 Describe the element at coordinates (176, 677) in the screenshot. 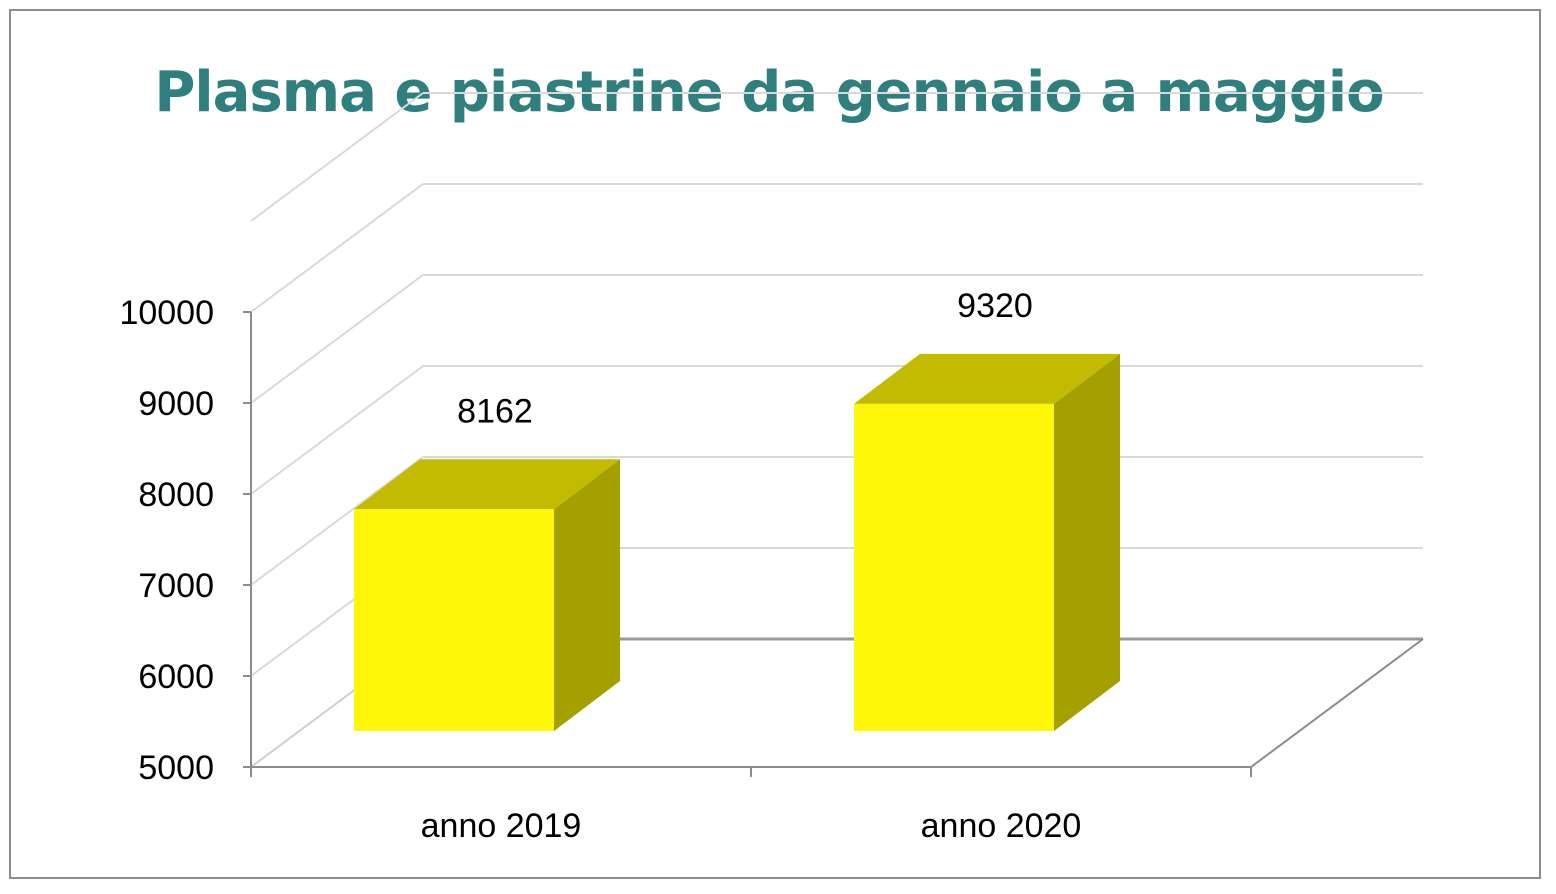

I see `y-tick-label: 6000` at that location.